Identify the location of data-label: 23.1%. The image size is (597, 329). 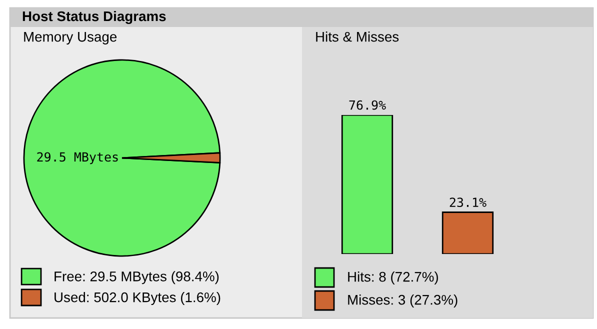
(468, 203).